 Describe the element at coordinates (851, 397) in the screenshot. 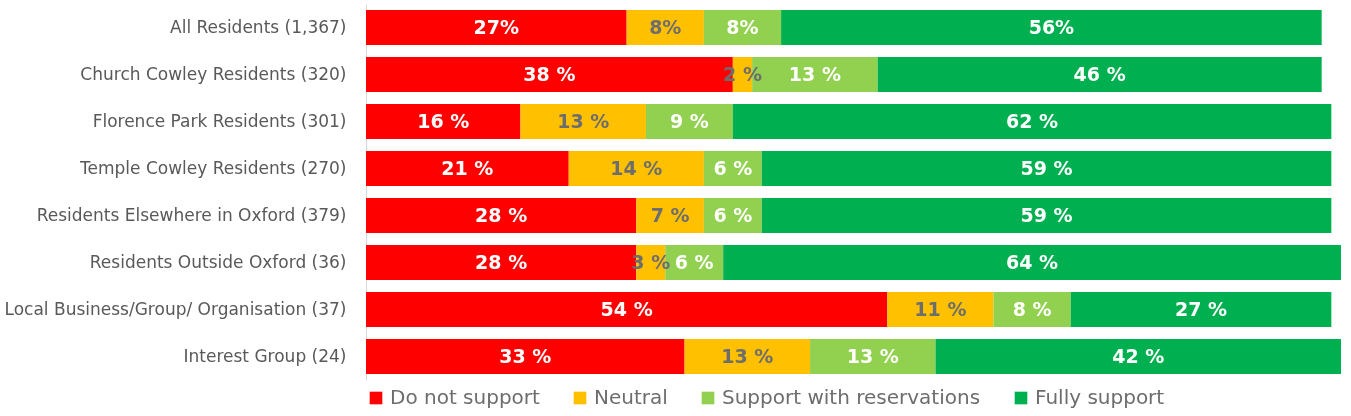

I see `legend-label: Support with reservations` at that location.